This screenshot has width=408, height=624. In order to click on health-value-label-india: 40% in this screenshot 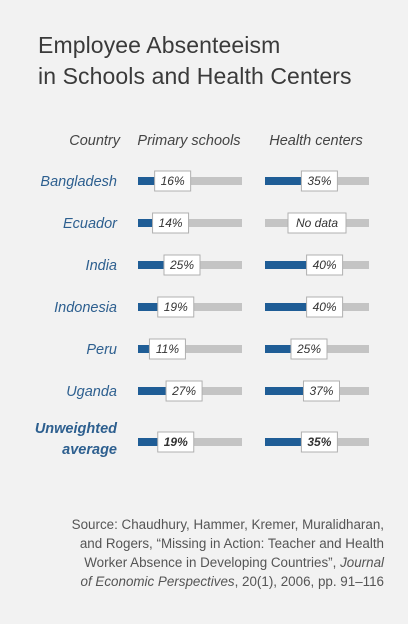, I will do `click(325, 265)`.